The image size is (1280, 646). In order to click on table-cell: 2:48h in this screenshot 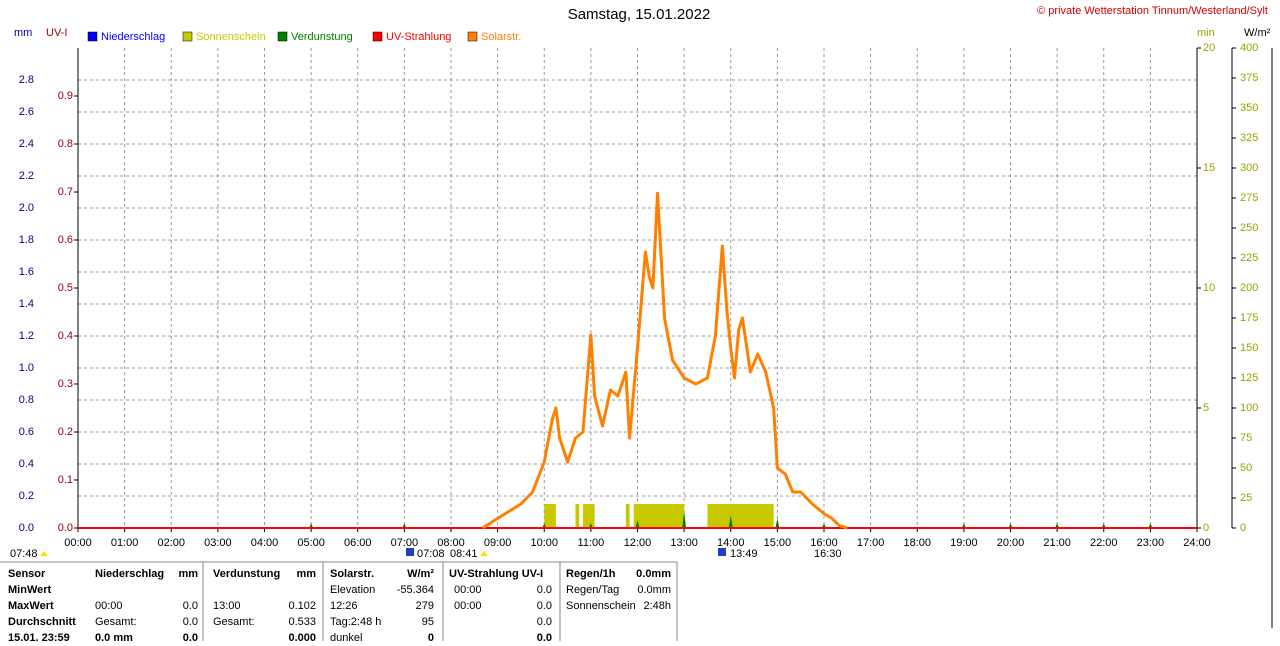, I will do `click(657, 606)`.